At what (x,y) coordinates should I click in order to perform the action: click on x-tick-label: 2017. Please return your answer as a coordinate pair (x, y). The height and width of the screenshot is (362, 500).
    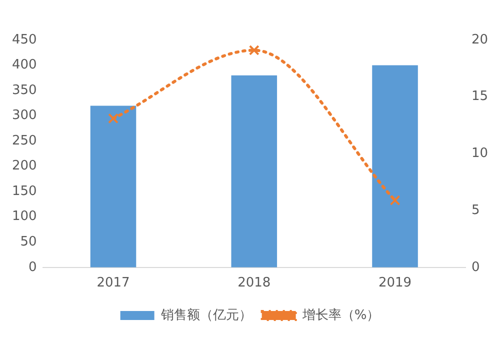
    Looking at the image, I should click on (113, 283).